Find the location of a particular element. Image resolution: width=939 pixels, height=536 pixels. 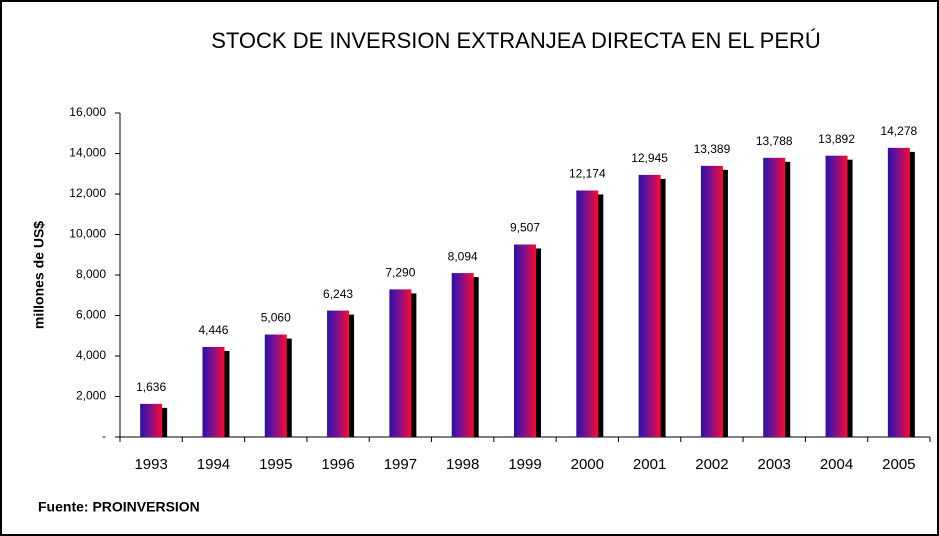

x-tick-label: 2001 is located at coordinates (649, 464).